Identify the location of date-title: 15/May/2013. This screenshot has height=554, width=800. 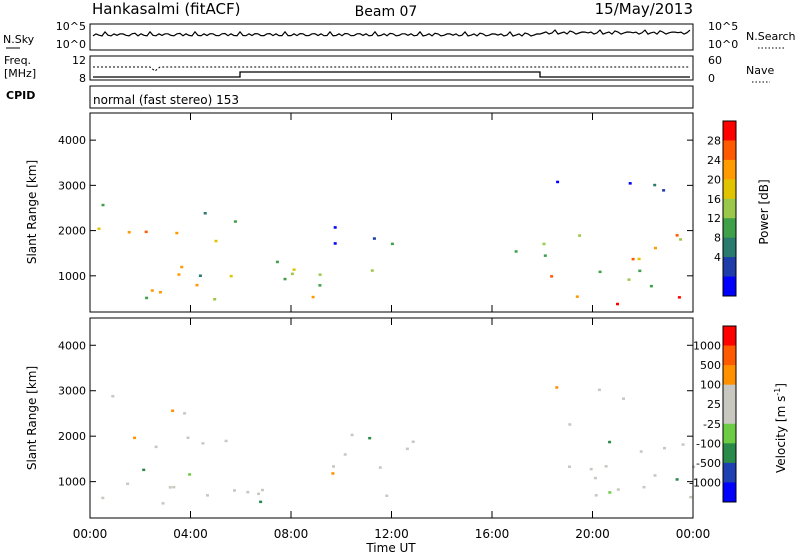
(644, 9).